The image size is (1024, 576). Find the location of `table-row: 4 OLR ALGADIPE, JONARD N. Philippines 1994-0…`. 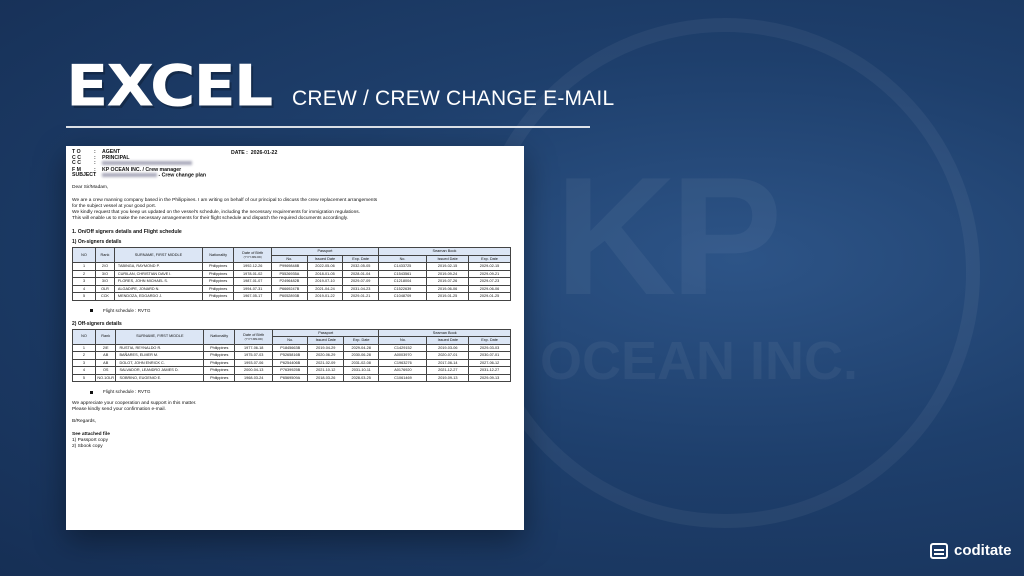

table-row: 4 OLR ALGADIPE, JONARD N. Philippines 1994-0… is located at coordinates (291, 289).